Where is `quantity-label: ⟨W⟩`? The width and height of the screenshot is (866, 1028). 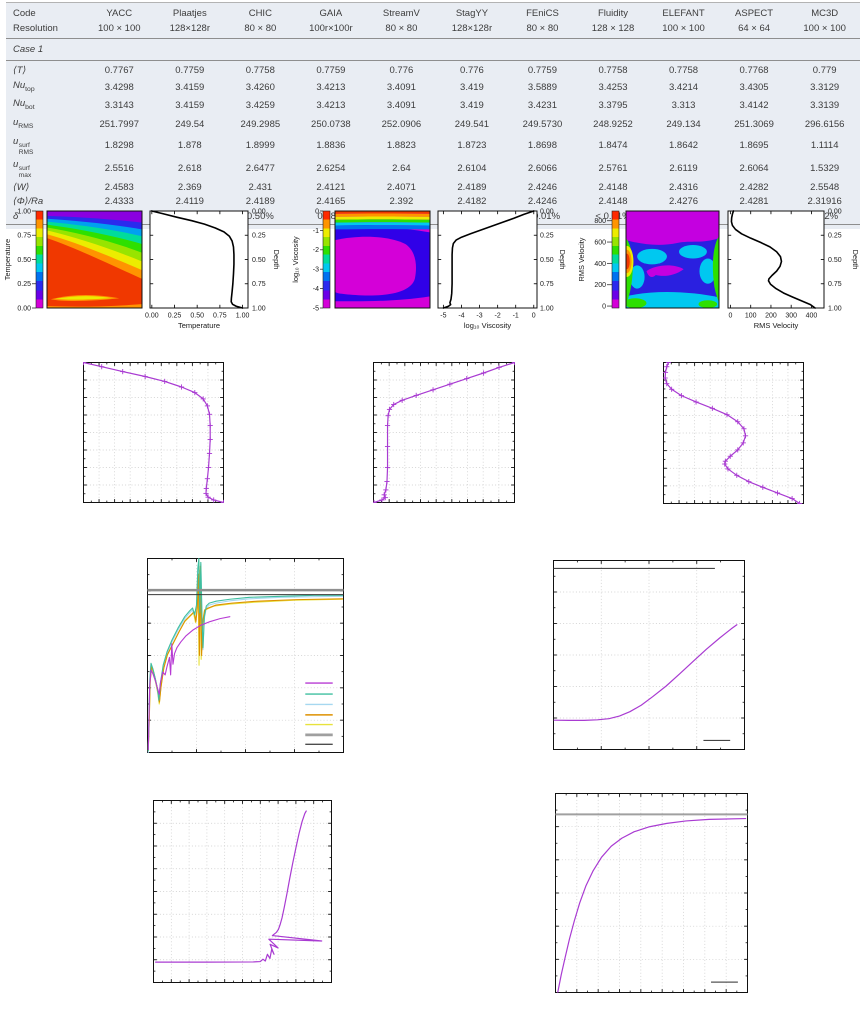
quantity-label: ⟨W⟩ is located at coordinates (21, 187).